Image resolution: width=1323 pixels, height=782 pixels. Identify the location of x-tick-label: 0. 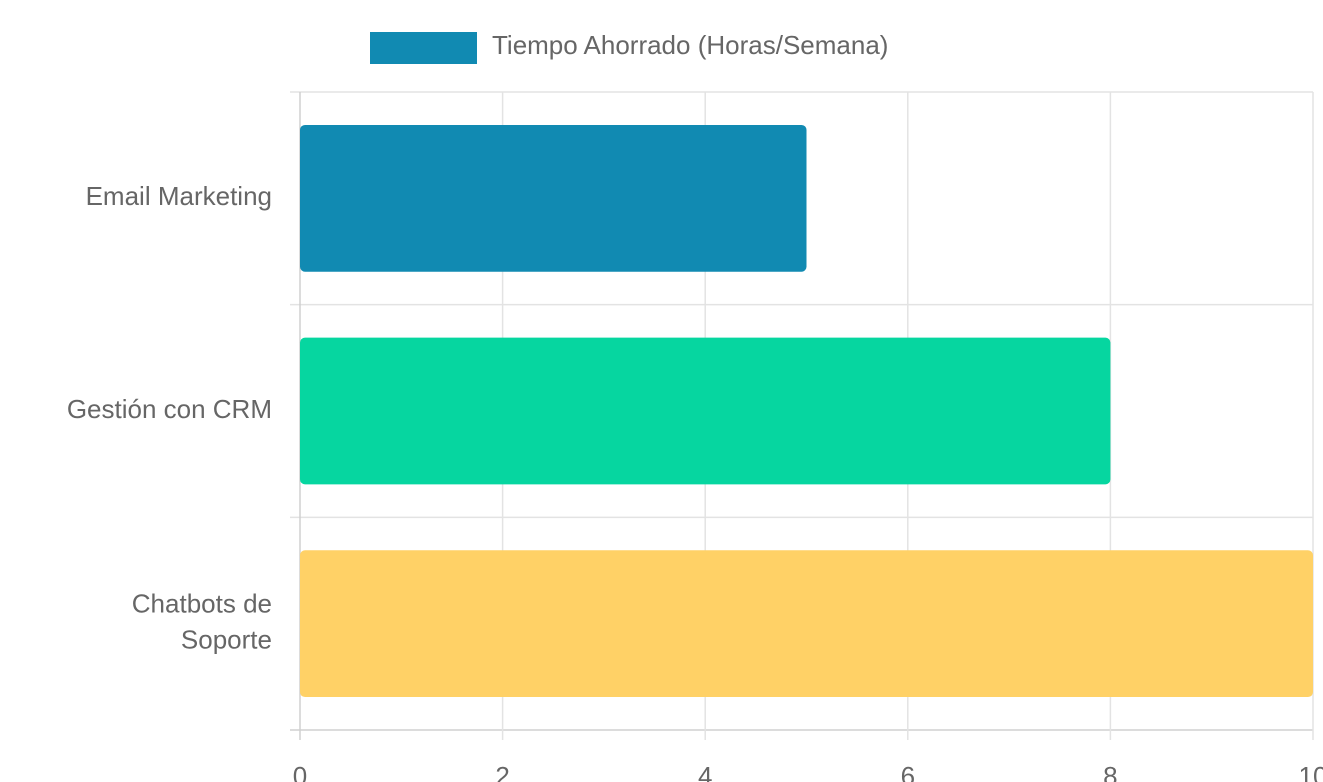
(300, 771).